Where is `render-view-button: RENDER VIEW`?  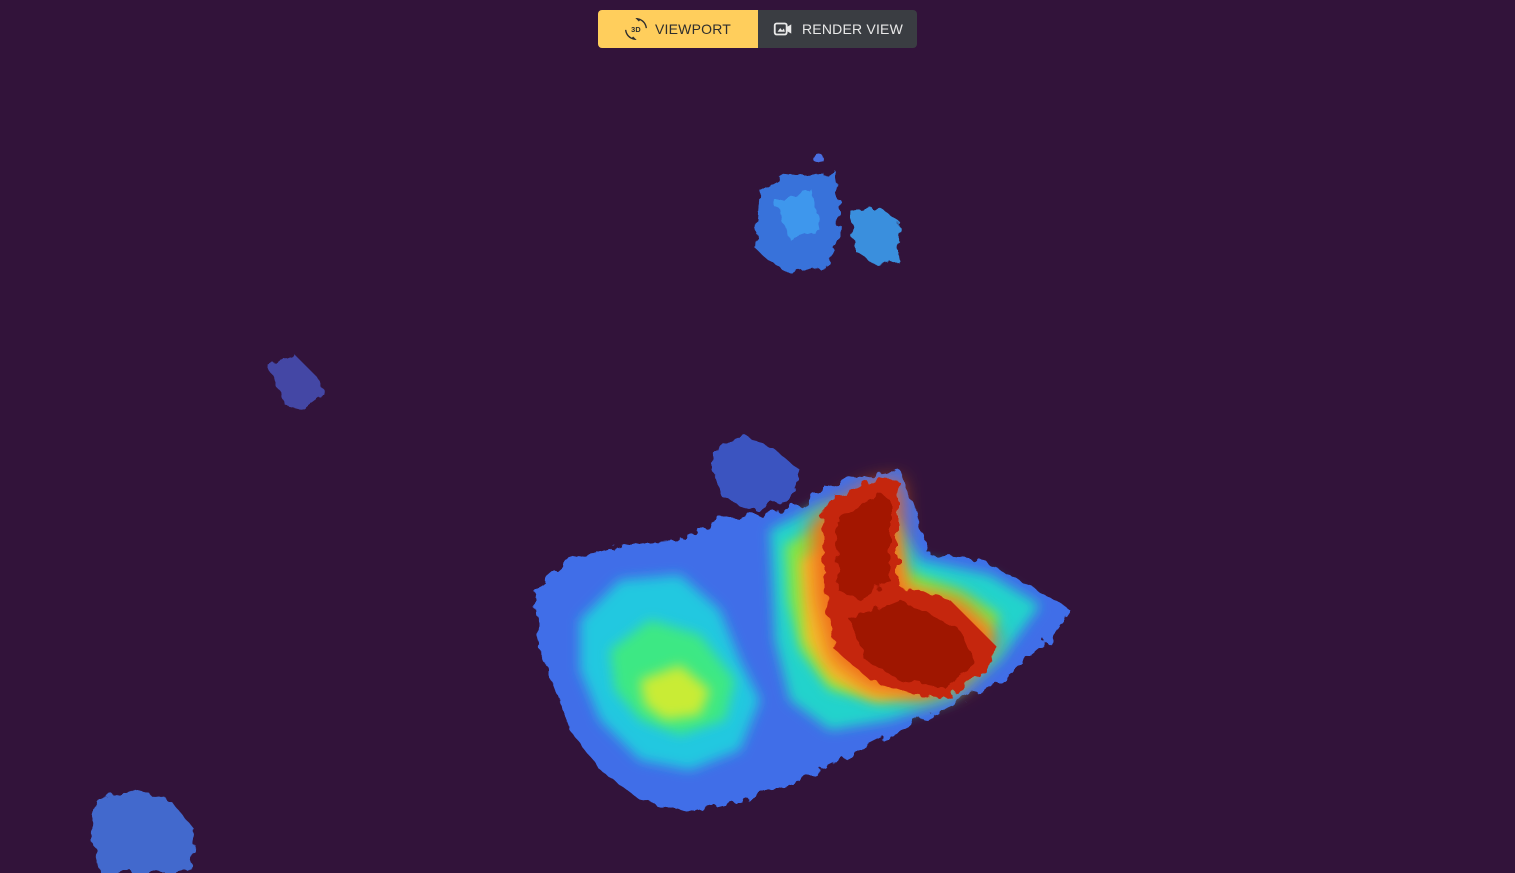 render-view-button: RENDER VIEW is located at coordinates (837, 29).